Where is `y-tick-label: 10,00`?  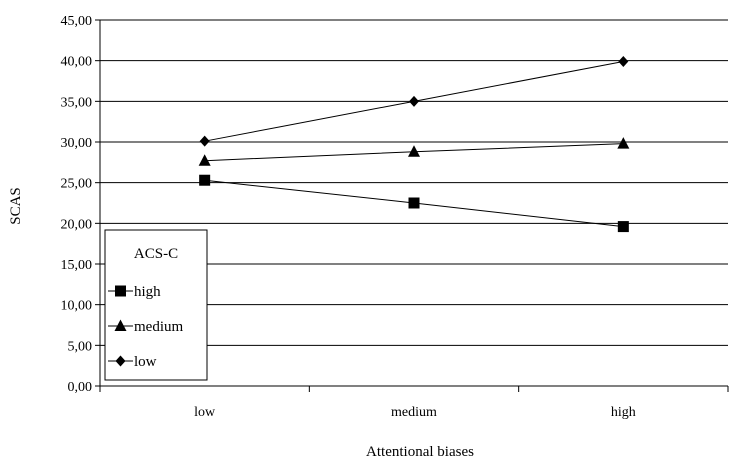 y-tick-label: 10,00 is located at coordinates (77, 306).